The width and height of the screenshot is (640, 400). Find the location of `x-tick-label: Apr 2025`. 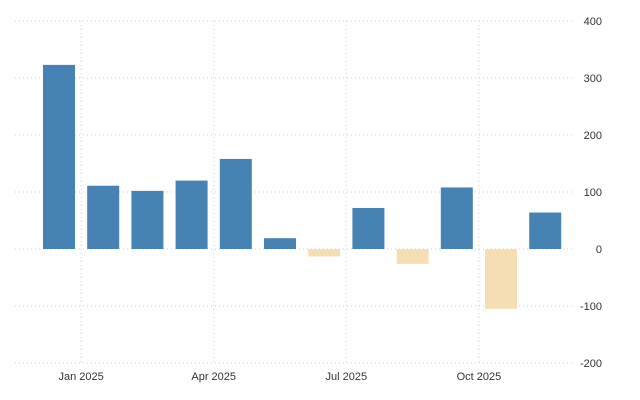

x-tick-label: Apr 2025 is located at coordinates (213, 377).